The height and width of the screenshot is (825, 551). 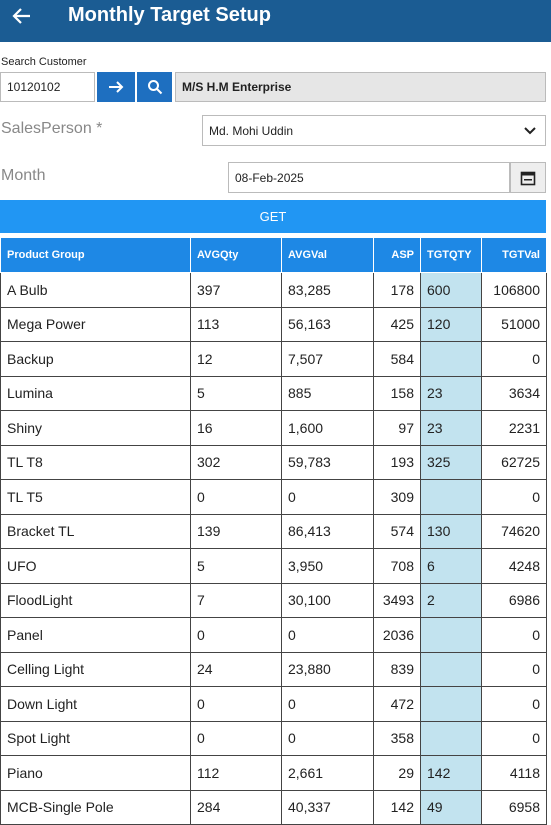 What do you see at coordinates (397, 359) in the screenshot?
I see `table-cell: 584` at bounding box center [397, 359].